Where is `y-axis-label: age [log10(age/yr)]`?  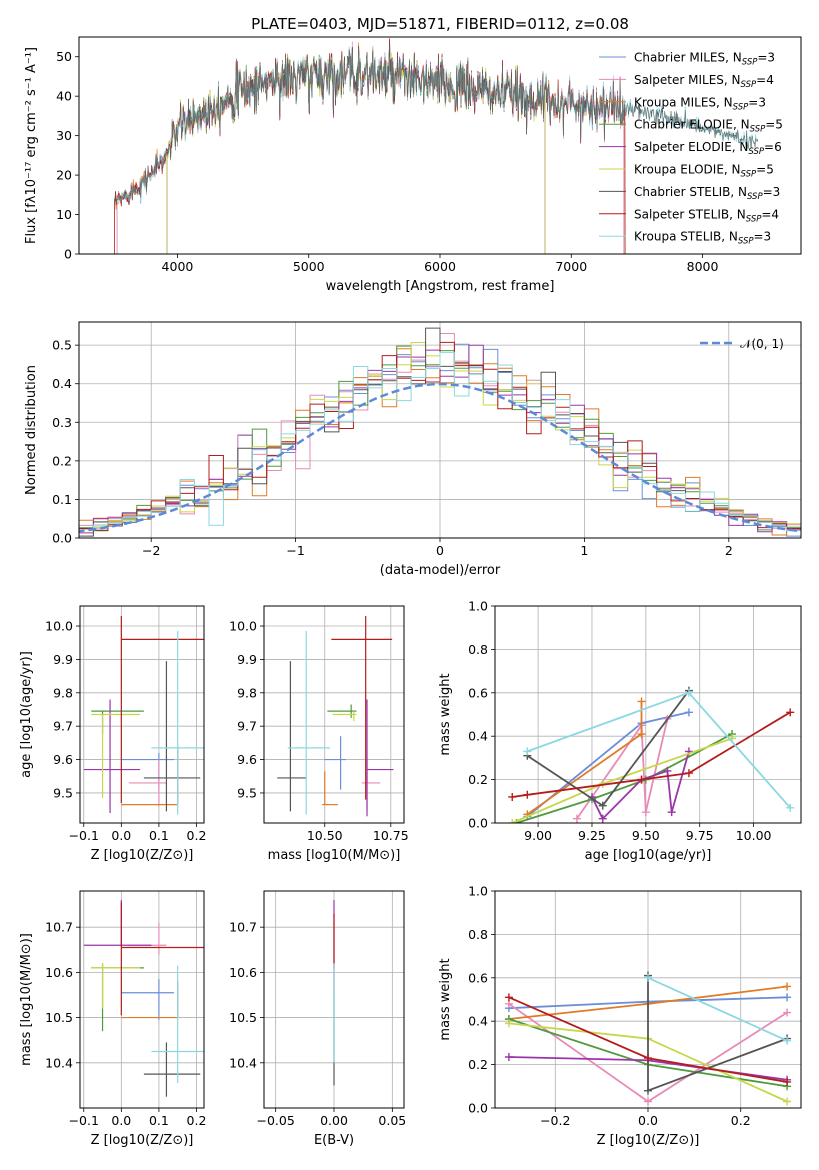
y-axis-label: age [log10(age/yr)] is located at coordinates (26, 714).